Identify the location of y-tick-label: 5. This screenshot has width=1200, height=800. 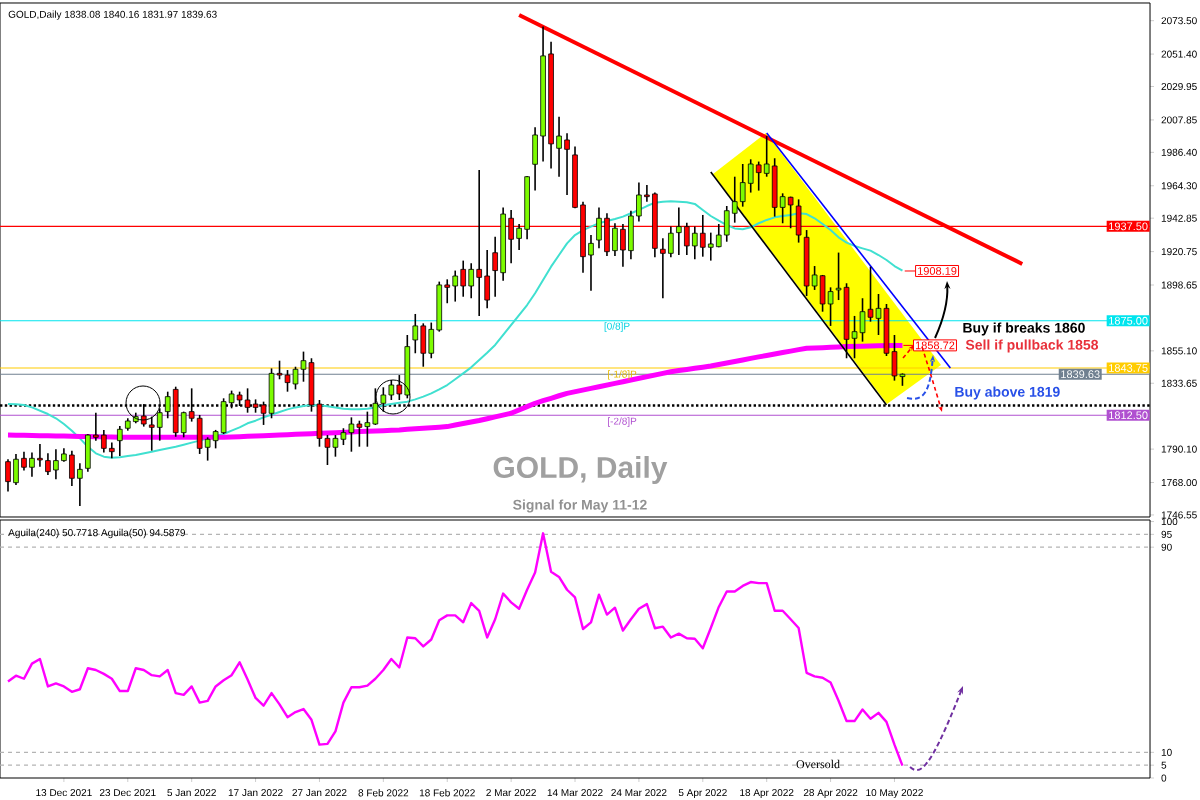
(1164, 765).